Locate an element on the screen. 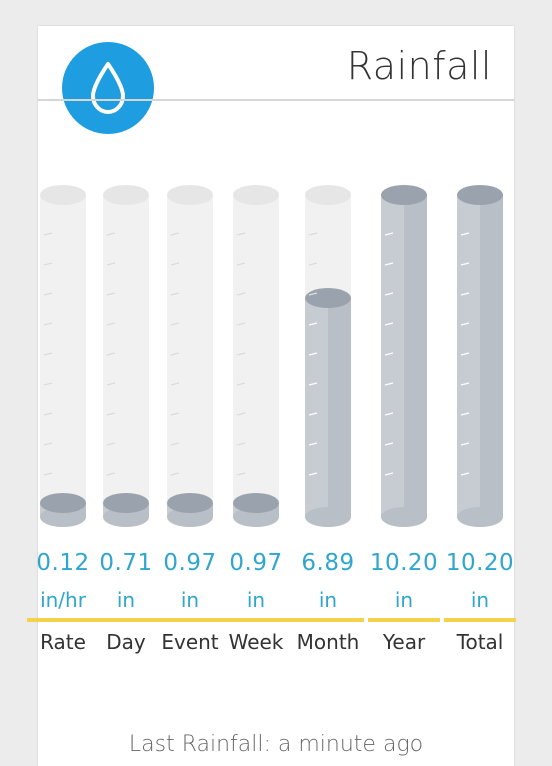 The image size is (552, 766). raindrop-badge is located at coordinates (108, 88).